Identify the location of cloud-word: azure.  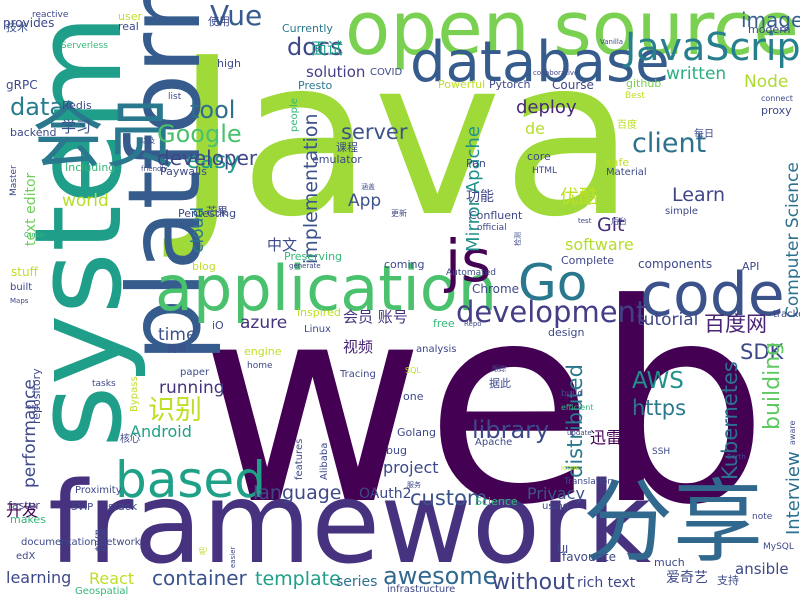
(264, 323).